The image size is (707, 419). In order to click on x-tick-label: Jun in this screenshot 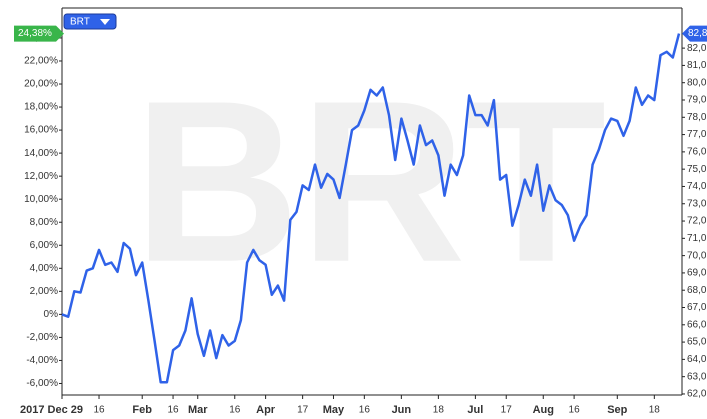, I will do `click(402, 410)`.